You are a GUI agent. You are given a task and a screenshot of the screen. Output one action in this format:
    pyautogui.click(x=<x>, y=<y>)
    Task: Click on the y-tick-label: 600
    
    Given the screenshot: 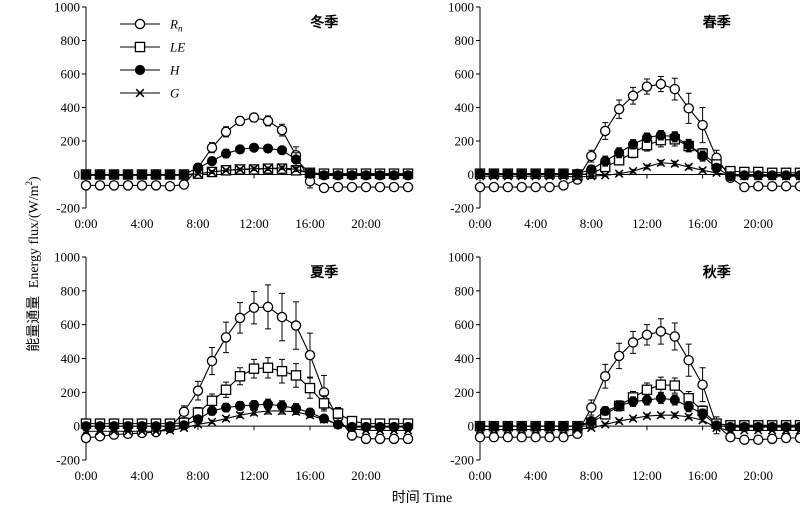 What is the action you would take?
    pyautogui.click(x=71, y=74)
    